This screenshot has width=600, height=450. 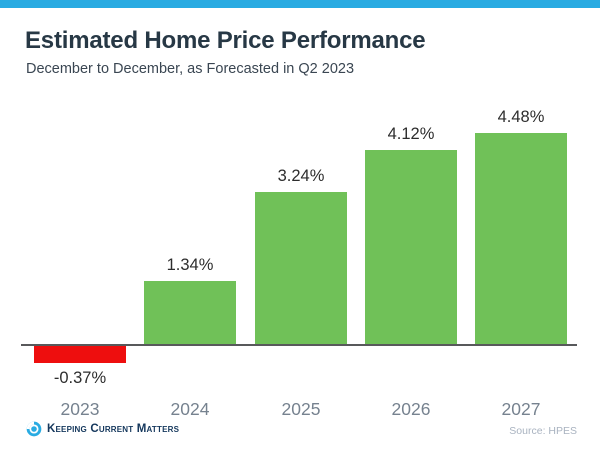 I want to click on kcm-swirl-icon, so click(x=34, y=429).